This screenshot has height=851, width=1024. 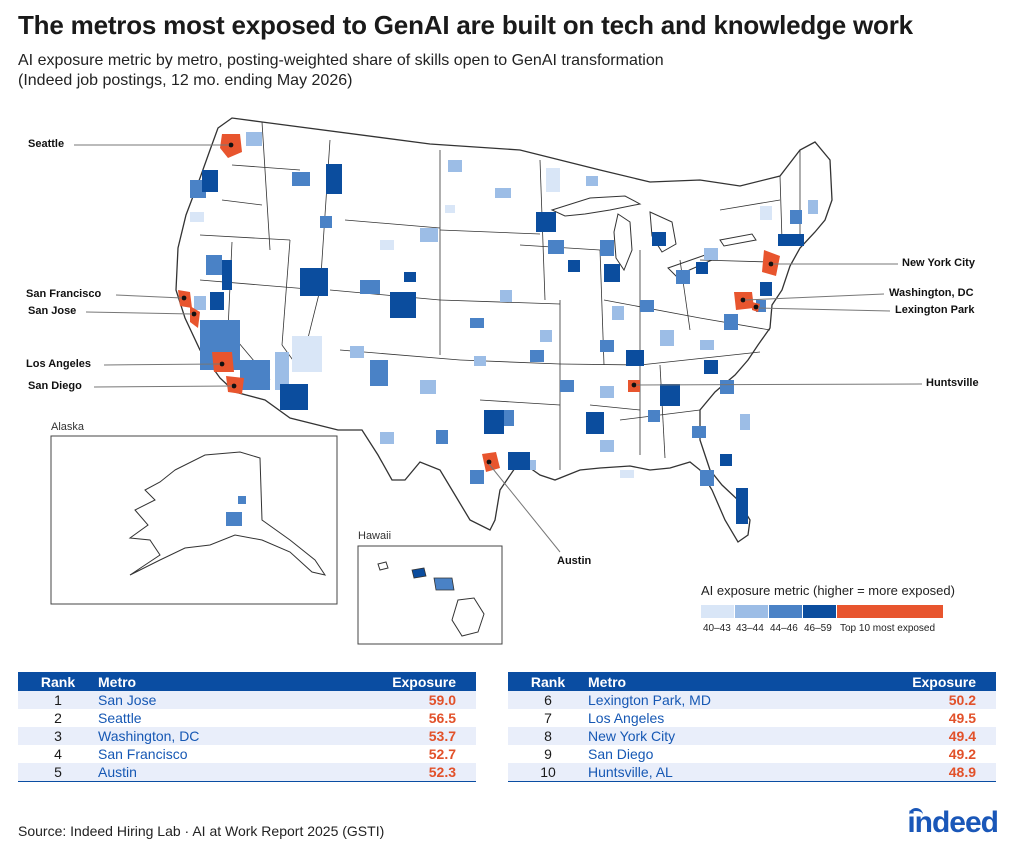 I want to click on table-row: 2 Seattle 56.5, so click(x=247, y=718).